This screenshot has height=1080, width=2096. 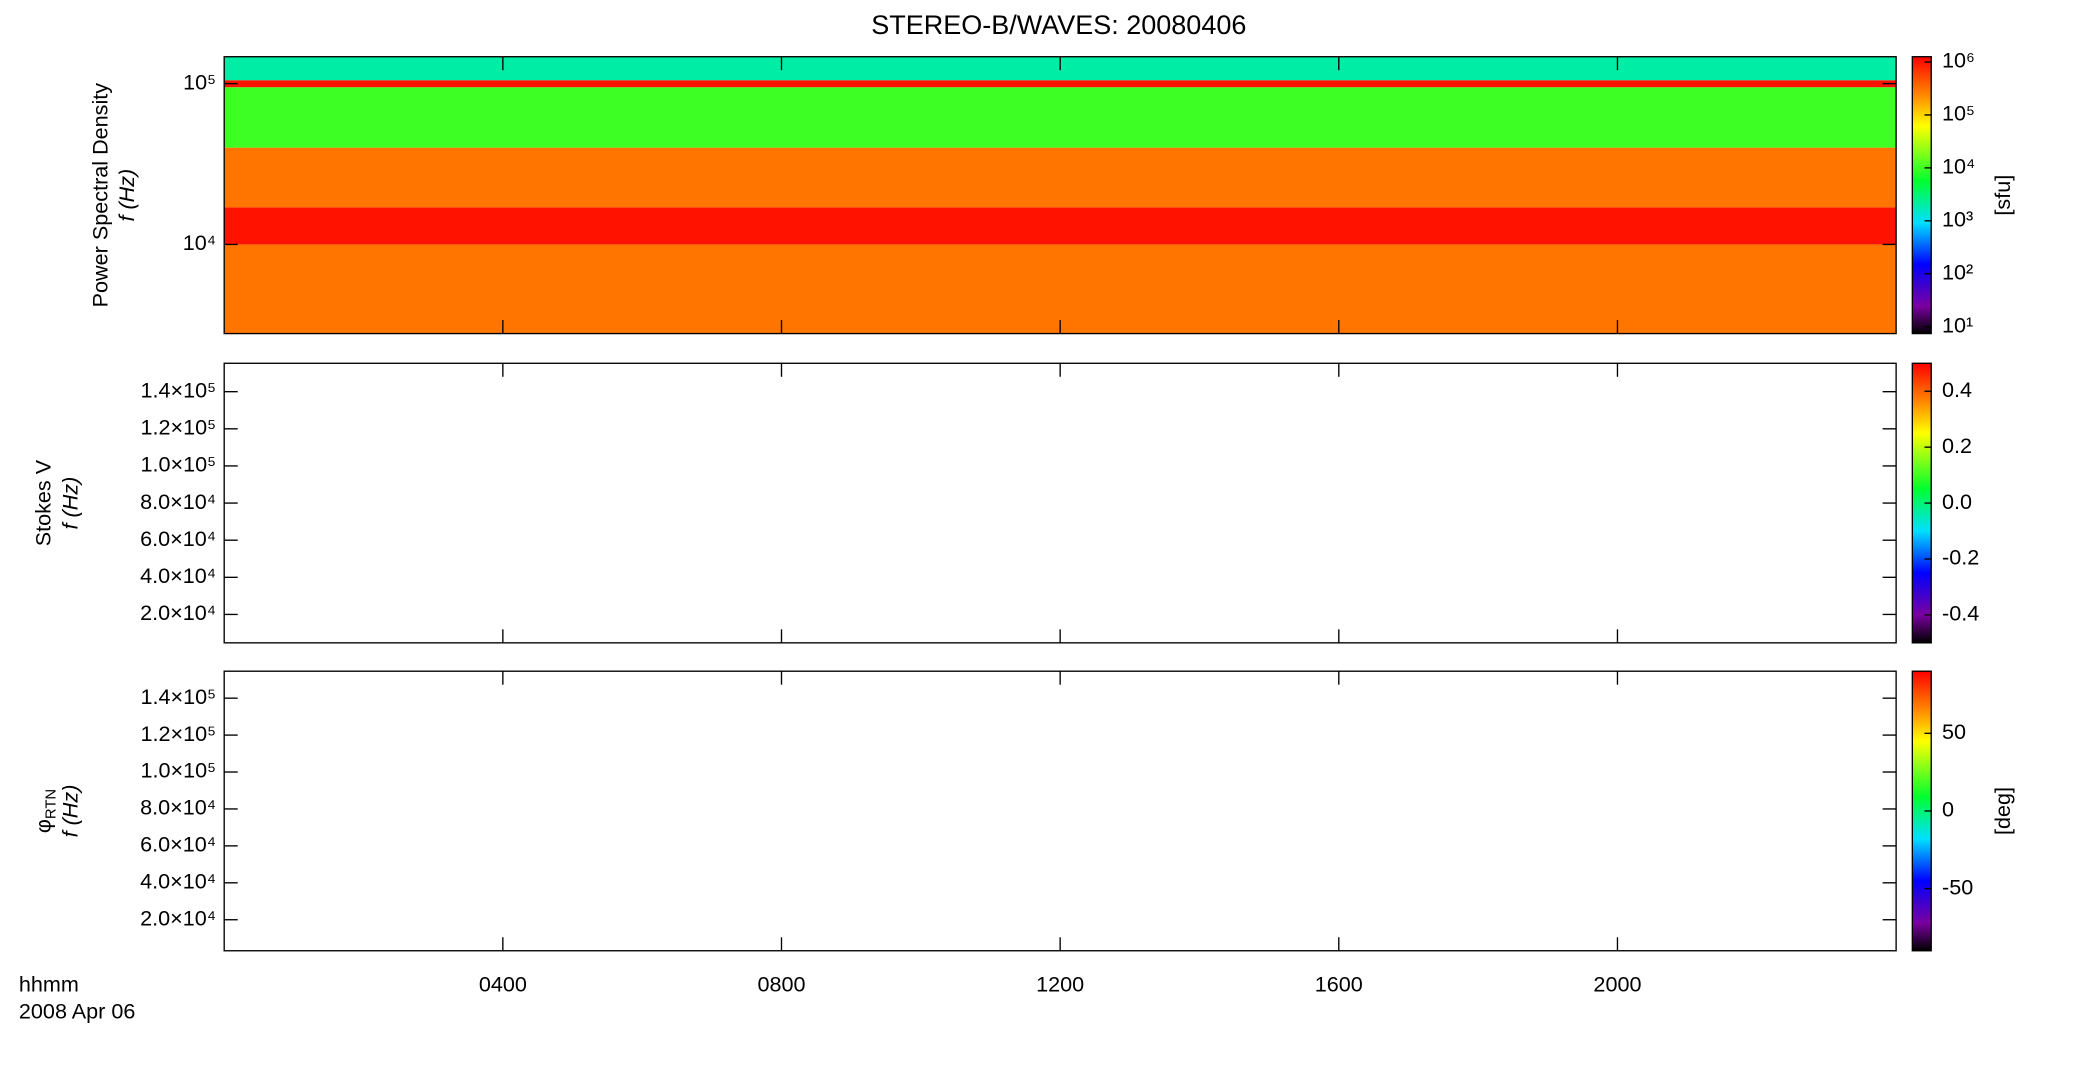 What do you see at coordinates (1948, 809) in the screenshot?
I see `colorbar-tick-label: 0` at bounding box center [1948, 809].